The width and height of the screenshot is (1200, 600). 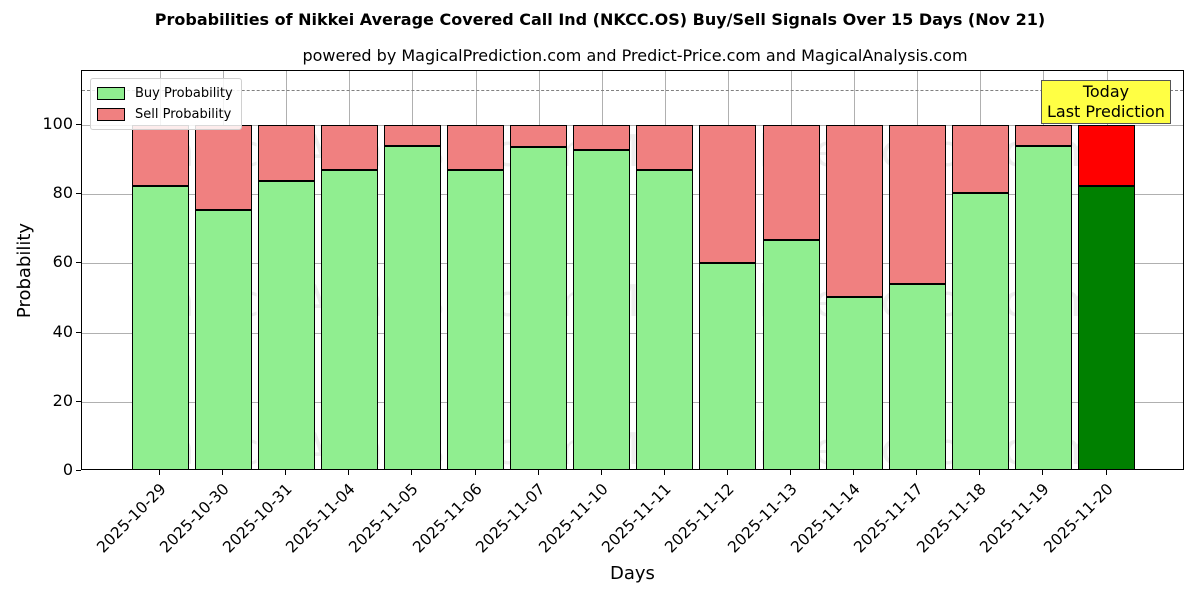 What do you see at coordinates (111, 93) in the screenshot?
I see `legend-swatch-buy` at bounding box center [111, 93].